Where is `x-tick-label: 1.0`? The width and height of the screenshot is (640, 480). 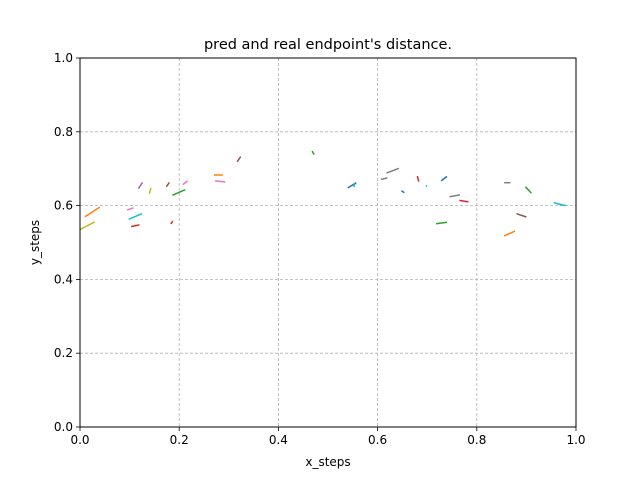
x-tick-label: 1.0 is located at coordinates (575, 440).